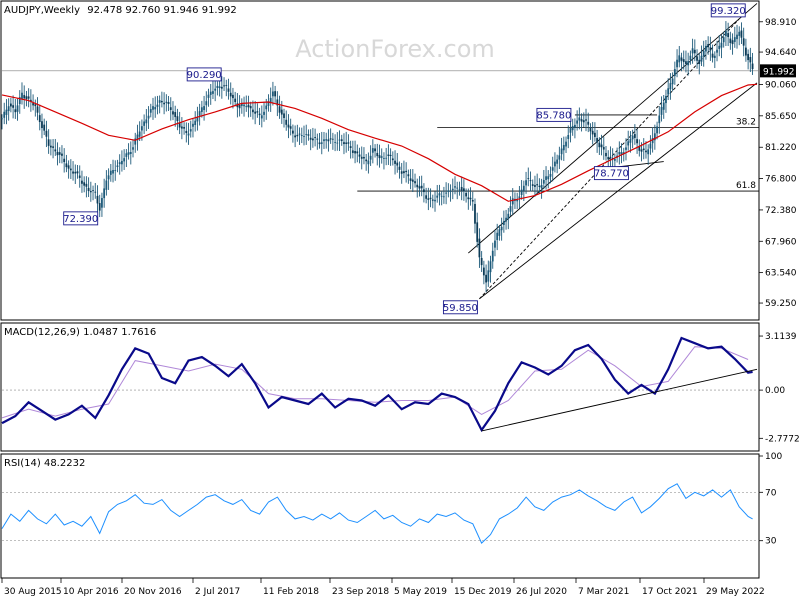 This screenshot has height=604, width=800. I want to click on rsi-title: RSI(14) 48.2232, so click(44, 463).